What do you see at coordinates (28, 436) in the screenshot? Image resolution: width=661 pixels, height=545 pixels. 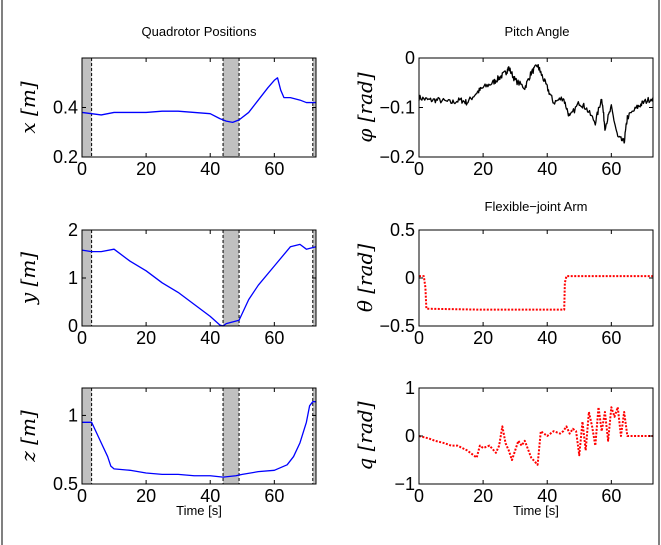 I see `y-axis-label-z: z [m]` at bounding box center [28, 436].